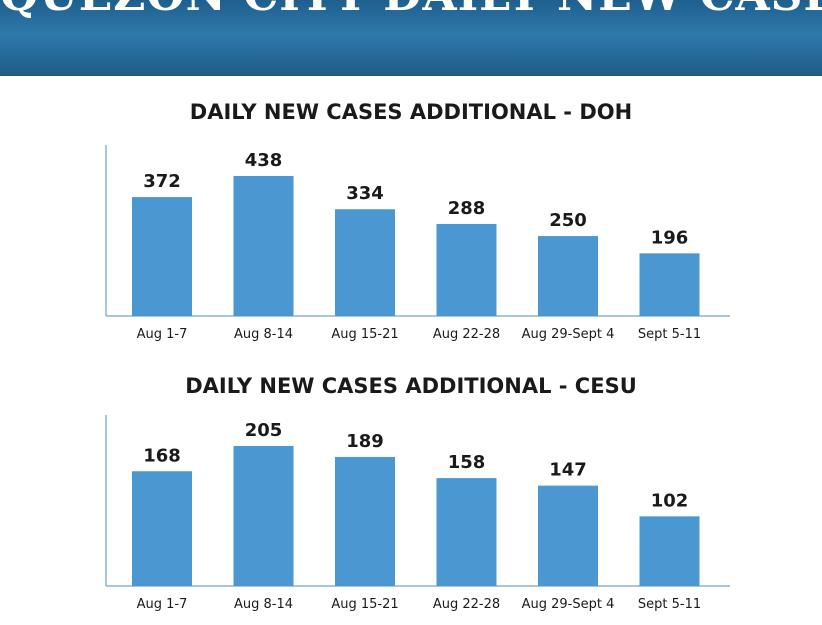 Image resolution: width=822 pixels, height=625 pixels. I want to click on header-banner: QUEZON CITY DAILY NEW CASES, so click(411, 38).